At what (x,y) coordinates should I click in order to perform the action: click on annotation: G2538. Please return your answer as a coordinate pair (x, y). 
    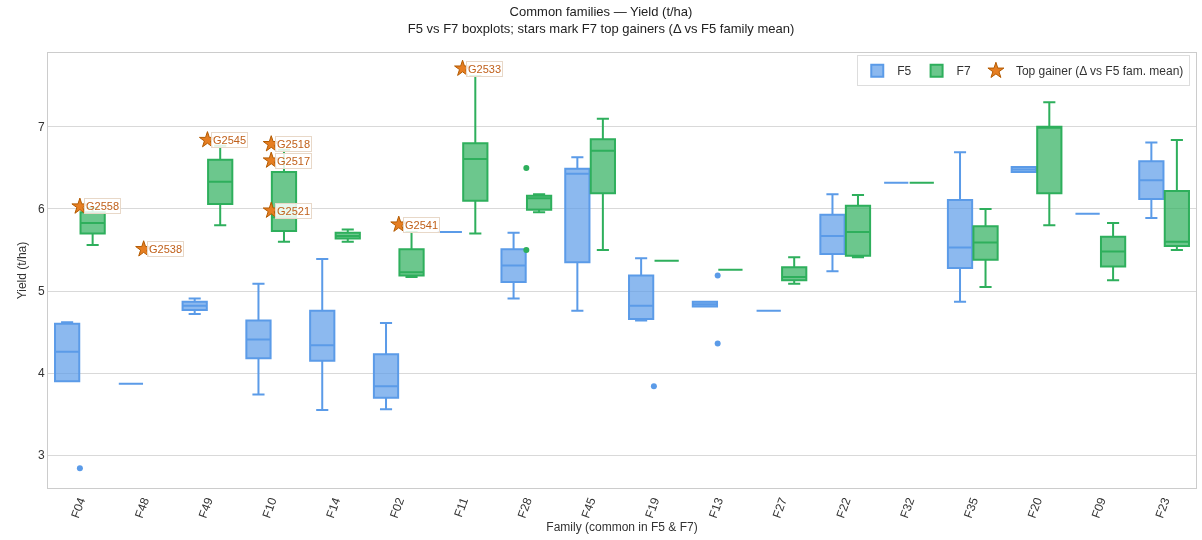
    Looking at the image, I should click on (166, 249).